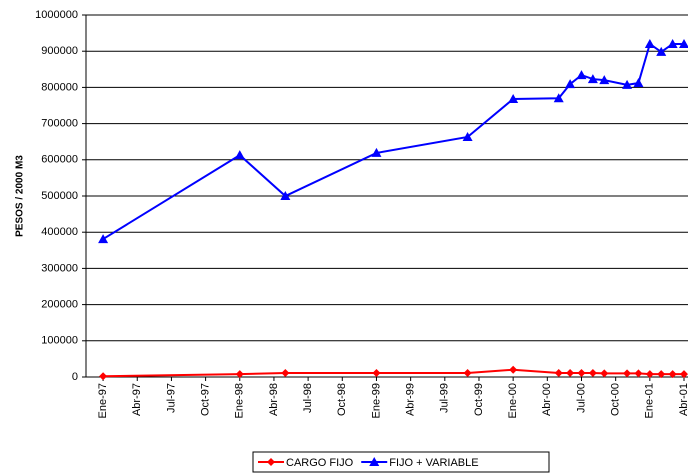  Describe the element at coordinates (59, 305) in the screenshot. I see `y-tick-label: 200000` at that location.